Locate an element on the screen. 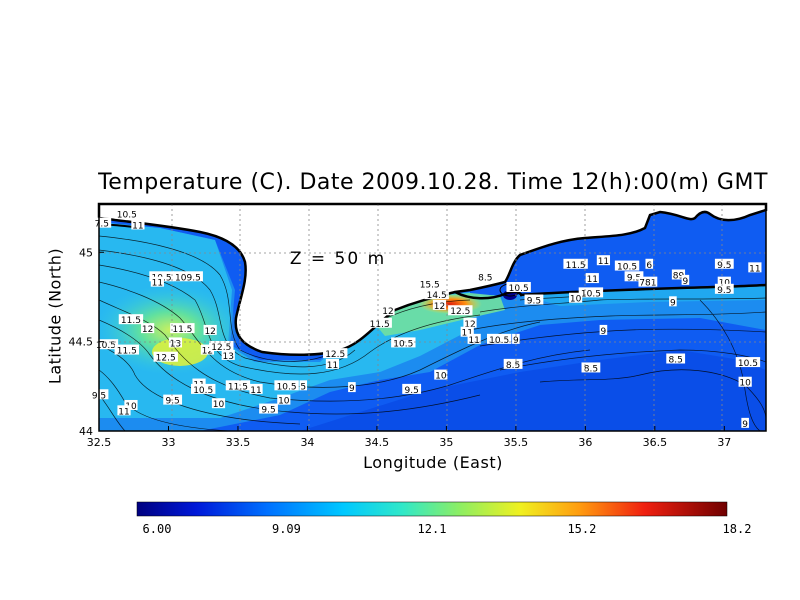 Image resolution: width=800 pixels, height=600 pixels. contour-label: 15.5 is located at coordinates (430, 285).